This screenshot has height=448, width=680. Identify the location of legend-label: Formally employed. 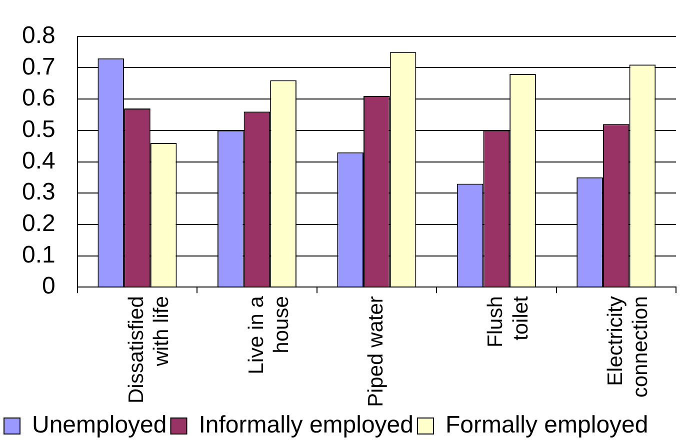
(547, 425).